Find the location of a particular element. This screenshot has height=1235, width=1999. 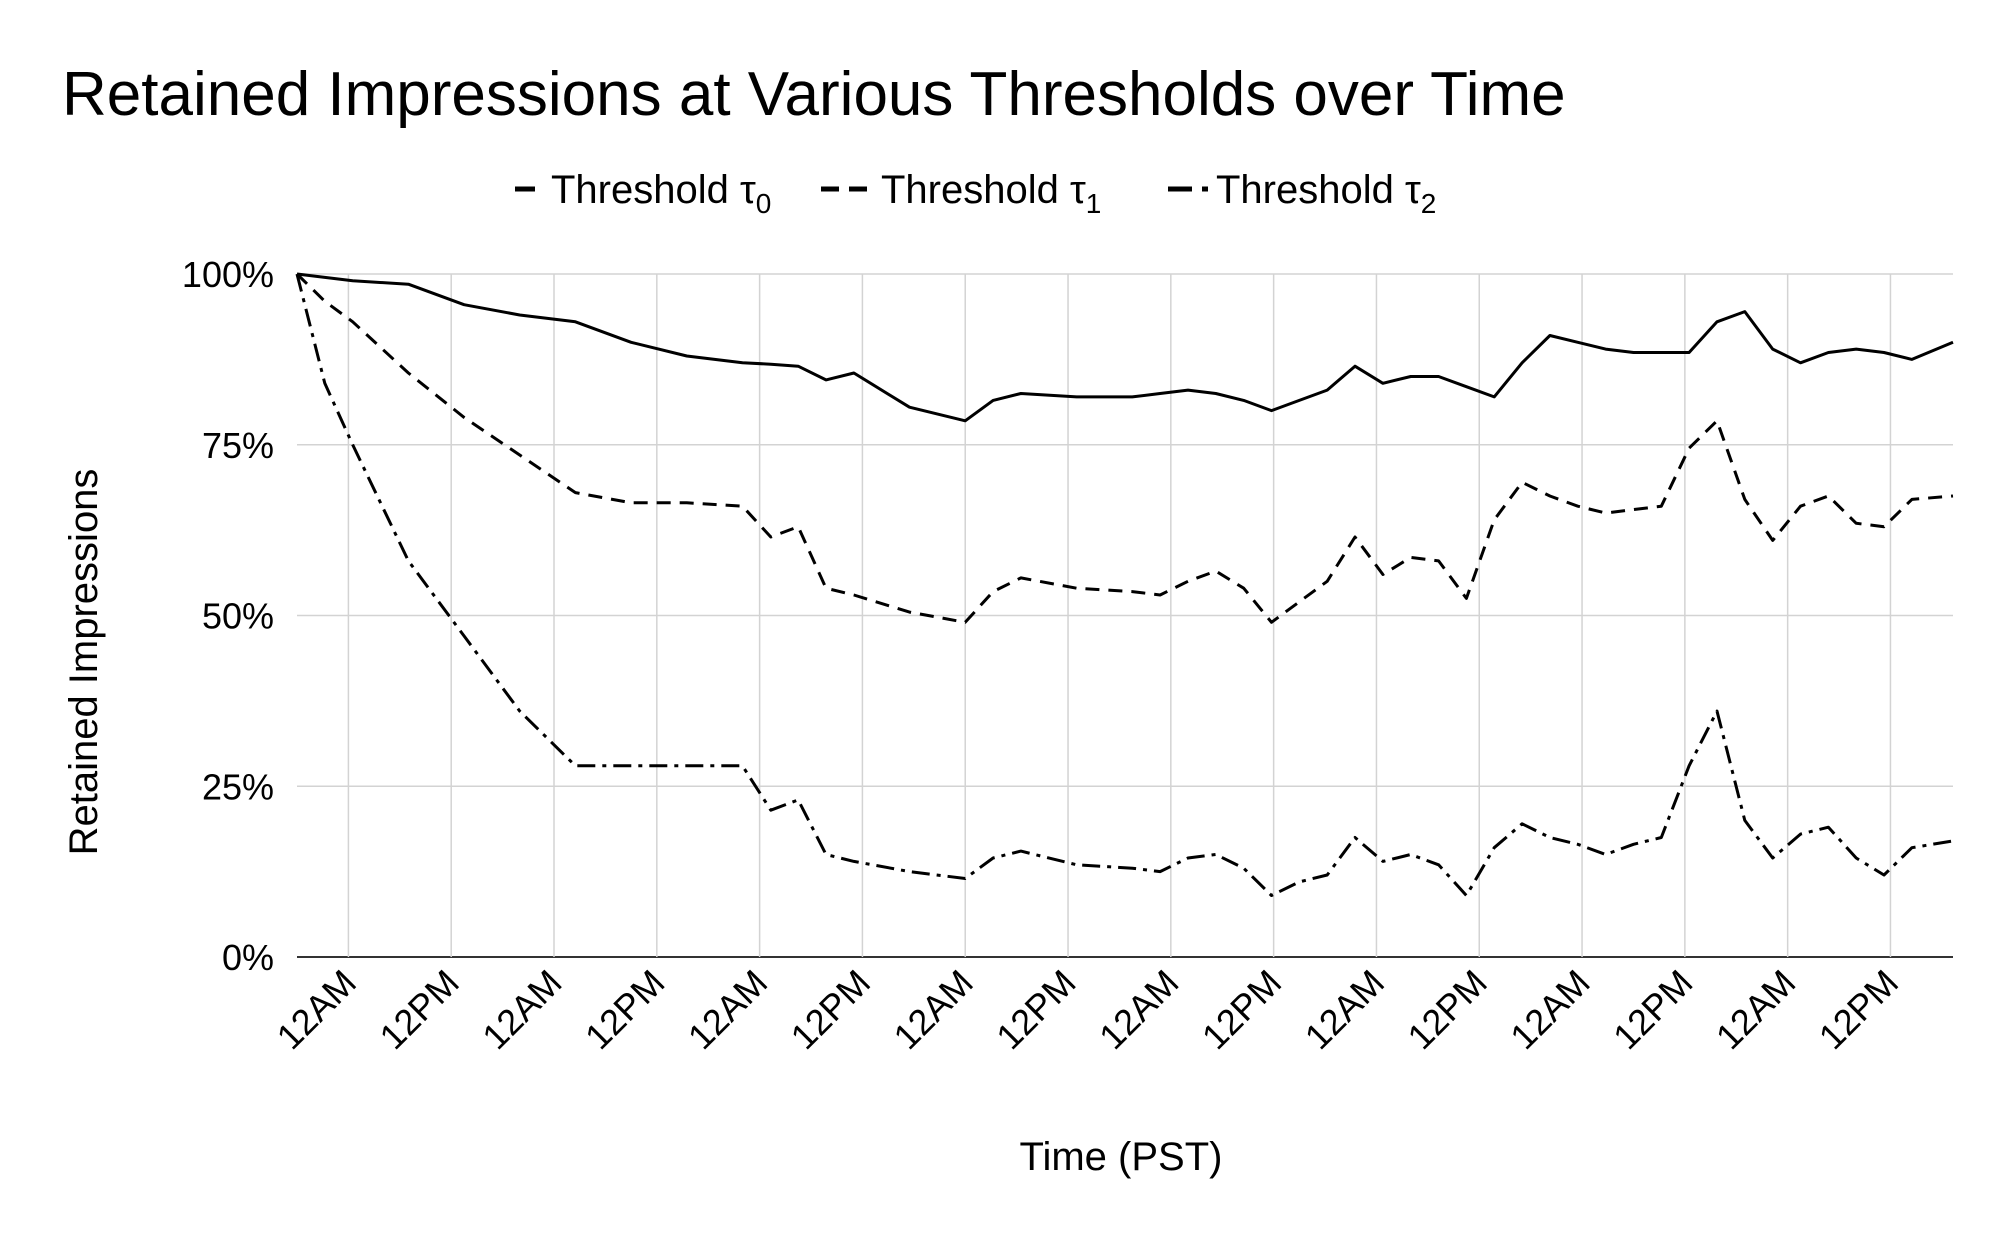

legend-item-2: Threshold τ2 is located at coordinates (1302, 193).